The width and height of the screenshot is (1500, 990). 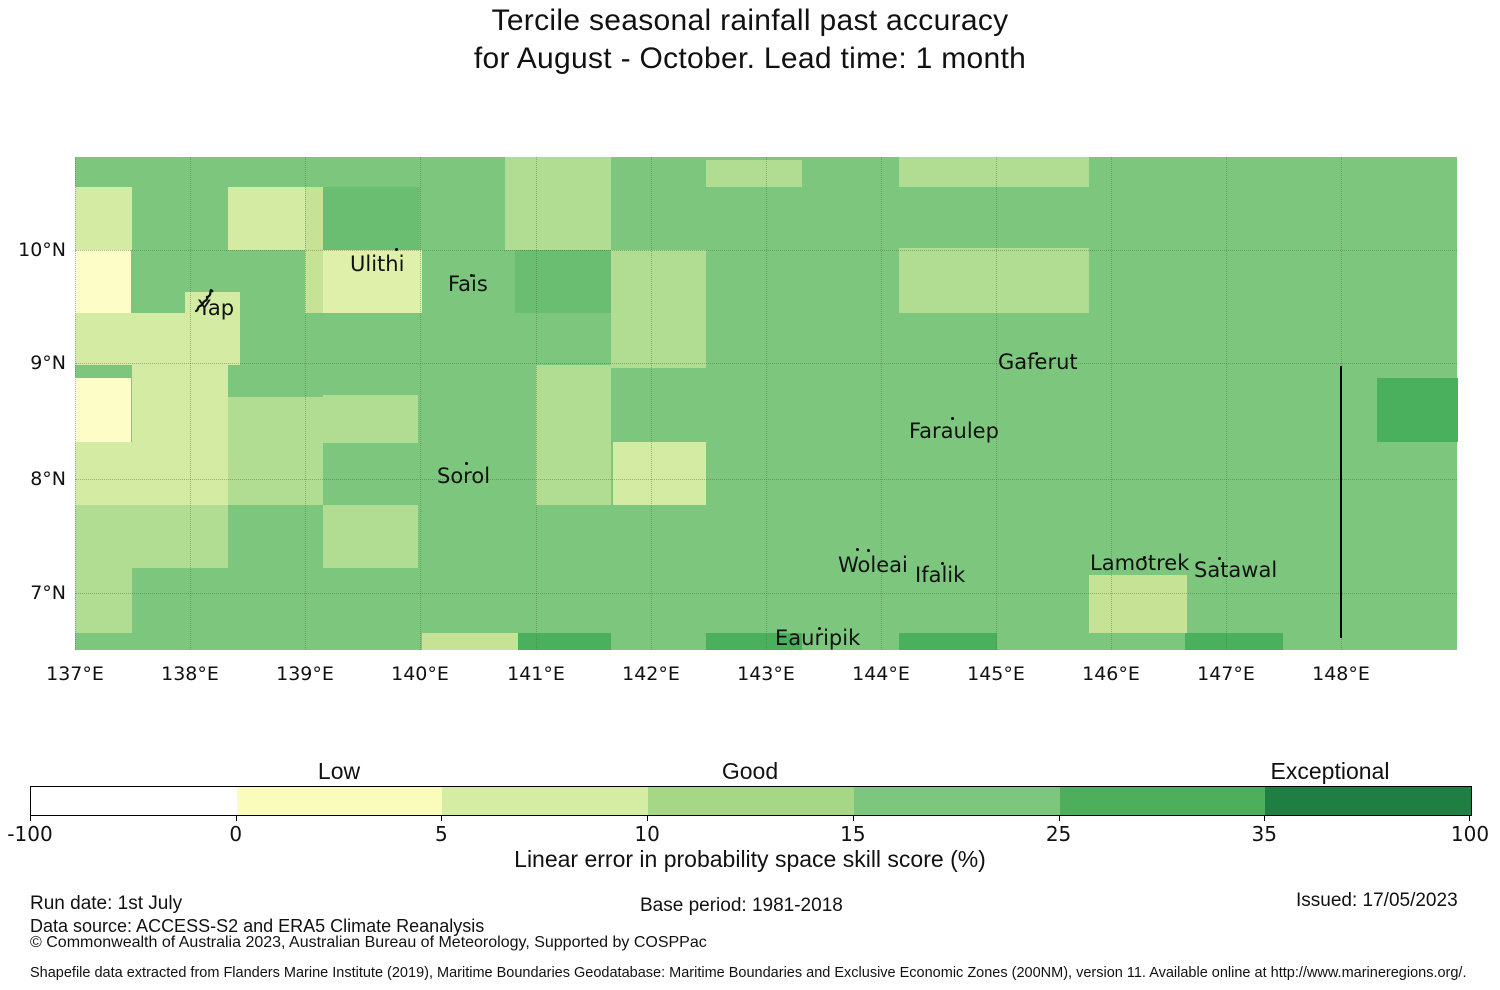 What do you see at coordinates (1377, 900) in the screenshot?
I see `issued-date-text: Issued: 17/05/2023` at bounding box center [1377, 900].